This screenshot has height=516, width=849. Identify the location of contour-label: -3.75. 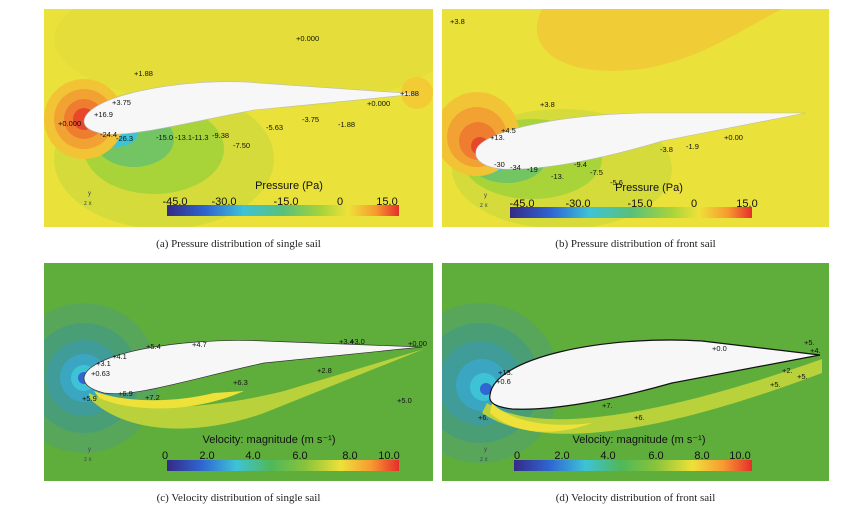
(310, 119).